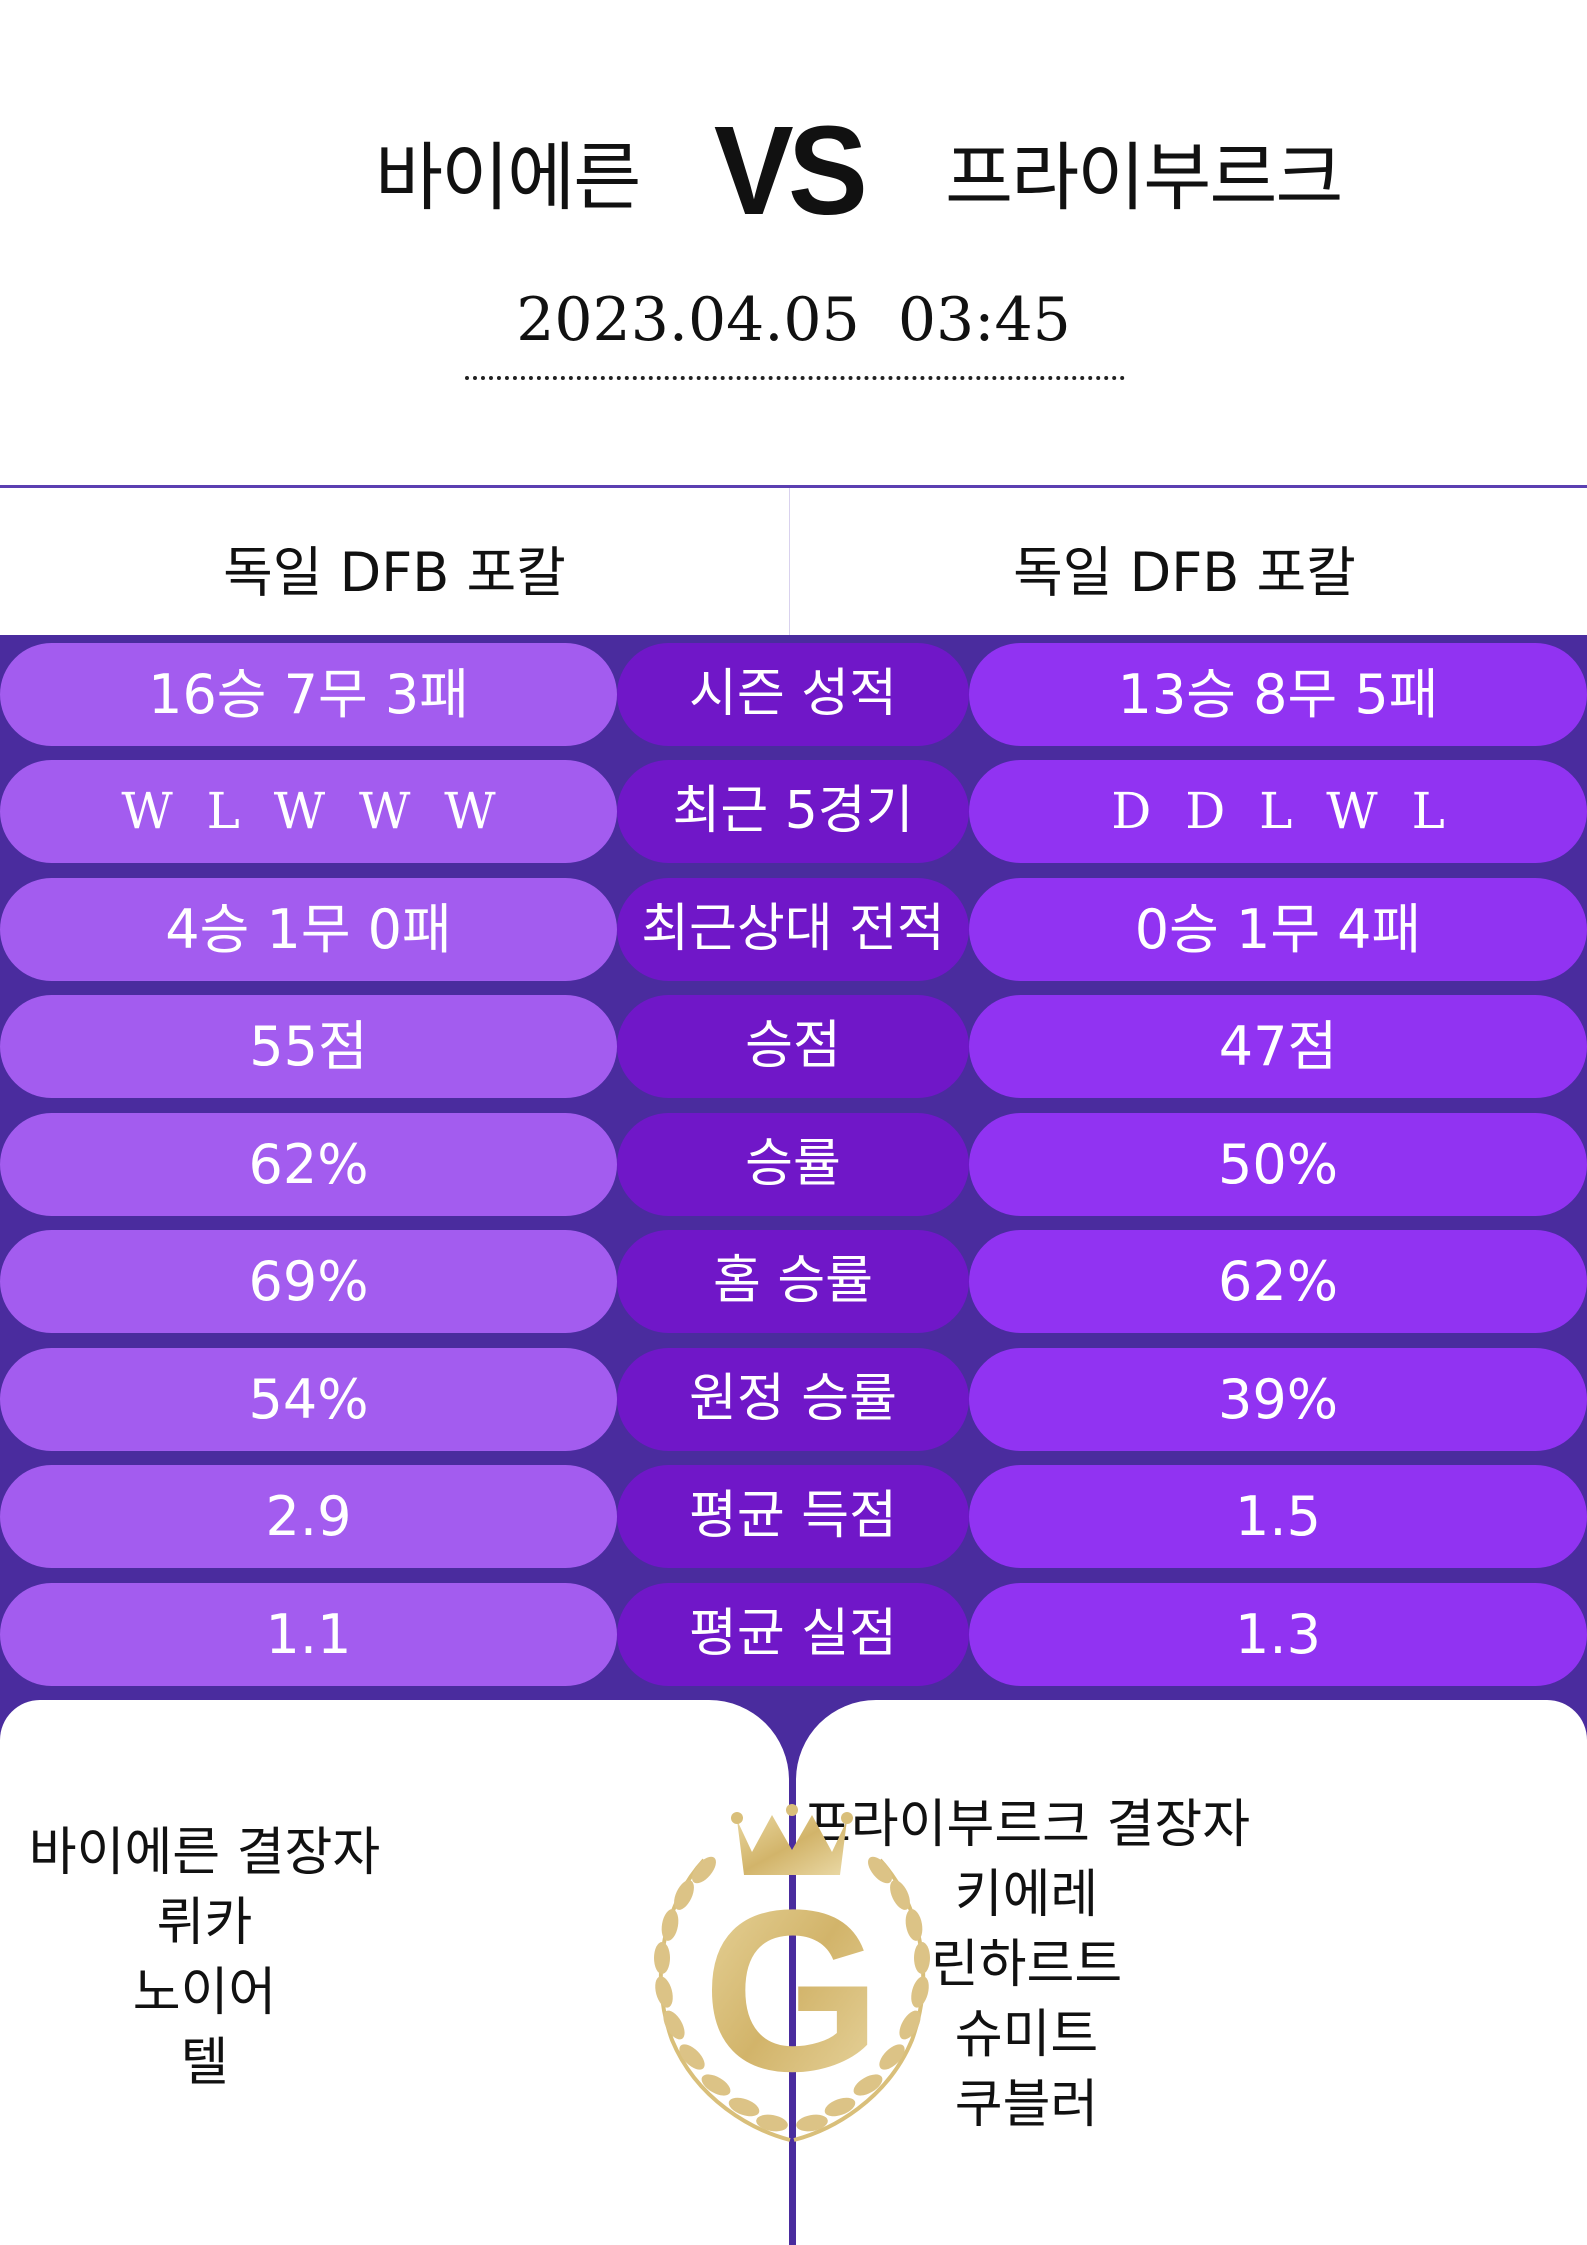  What do you see at coordinates (792, 1839) in the screenshot?
I see `crown-icon` at bounding box center [792, 1839].